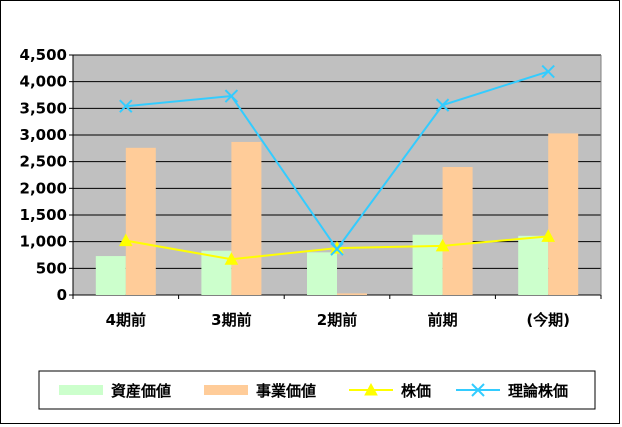  I want to click on x-tick-label: 3期前, so click(231, 320).